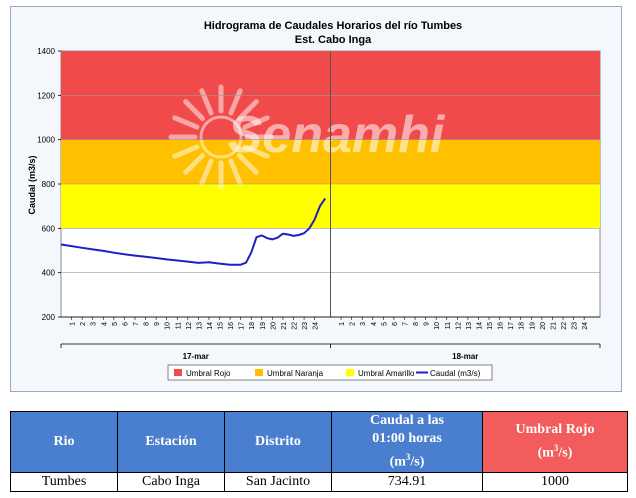 Image resolution: width=636 pixels, height=498 pixels. Describe the element at coordinates (273, 326) in the screenshot. I see `x-tick-label: 20` at that location.